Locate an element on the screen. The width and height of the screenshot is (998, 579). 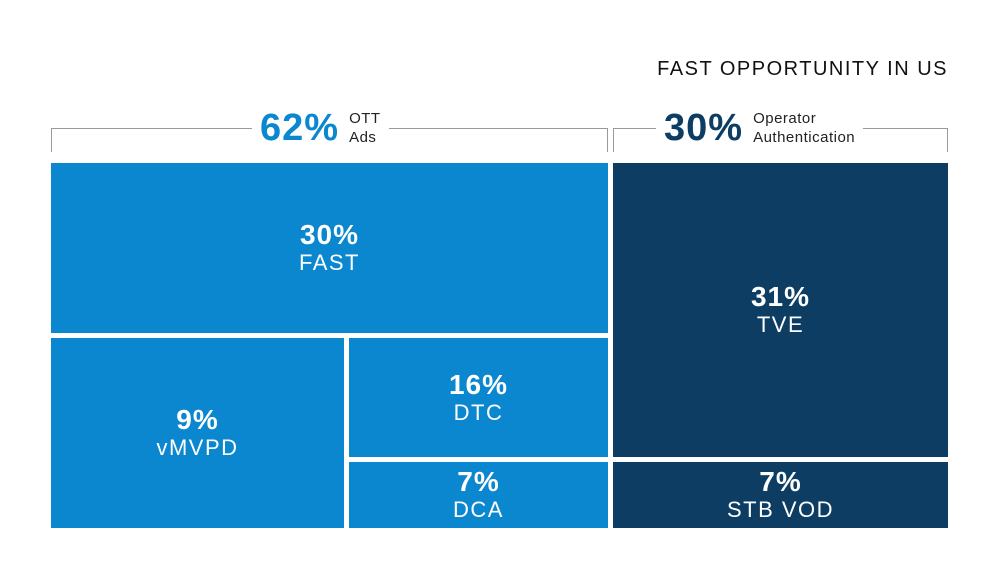
ott-ads-label-line2: Ads is located at coordinates (363, 137).